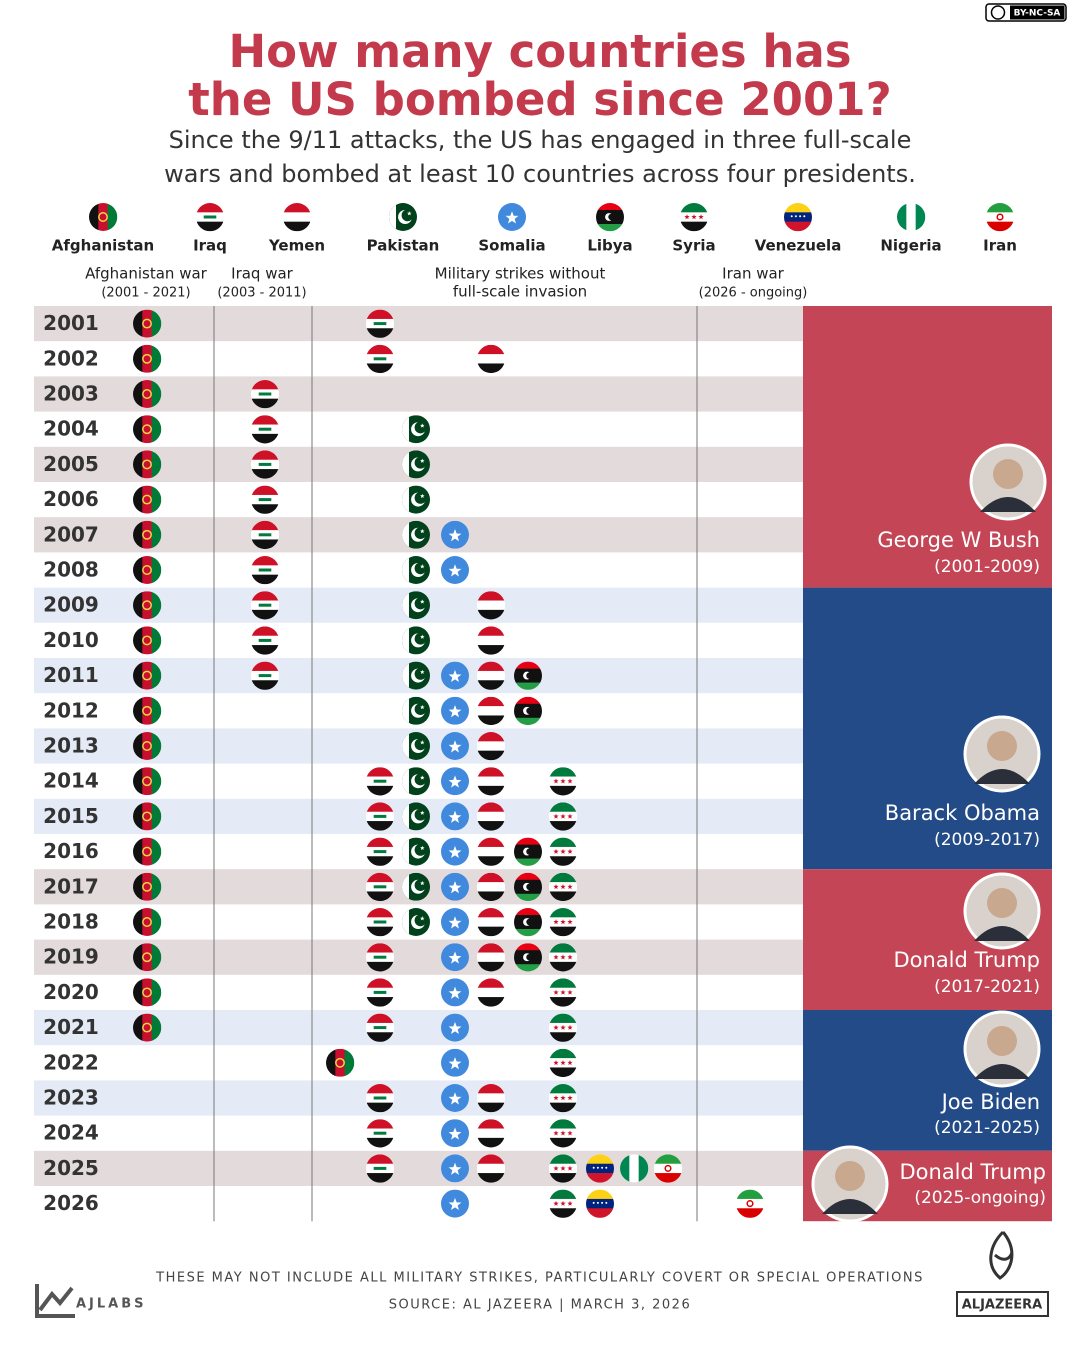 The height and width of the screenshot is (1351, 1080). What do you see at coordinates (609, 246) in the screenshot?
I see `legend-label: Libya` at bounding box center [609, 246].